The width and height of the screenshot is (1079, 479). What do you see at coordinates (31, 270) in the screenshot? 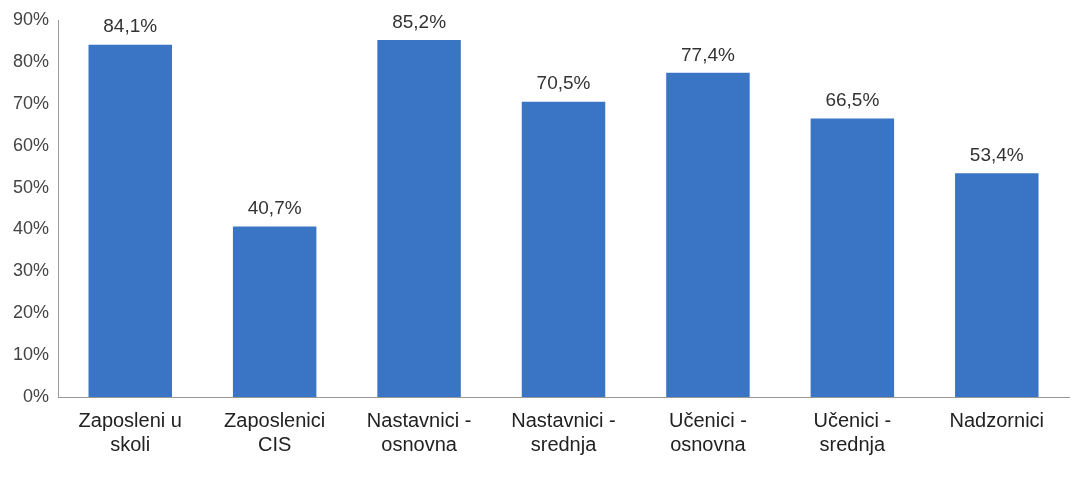
I see `y-tick-label: 30%` at bounding box center [31, 270].